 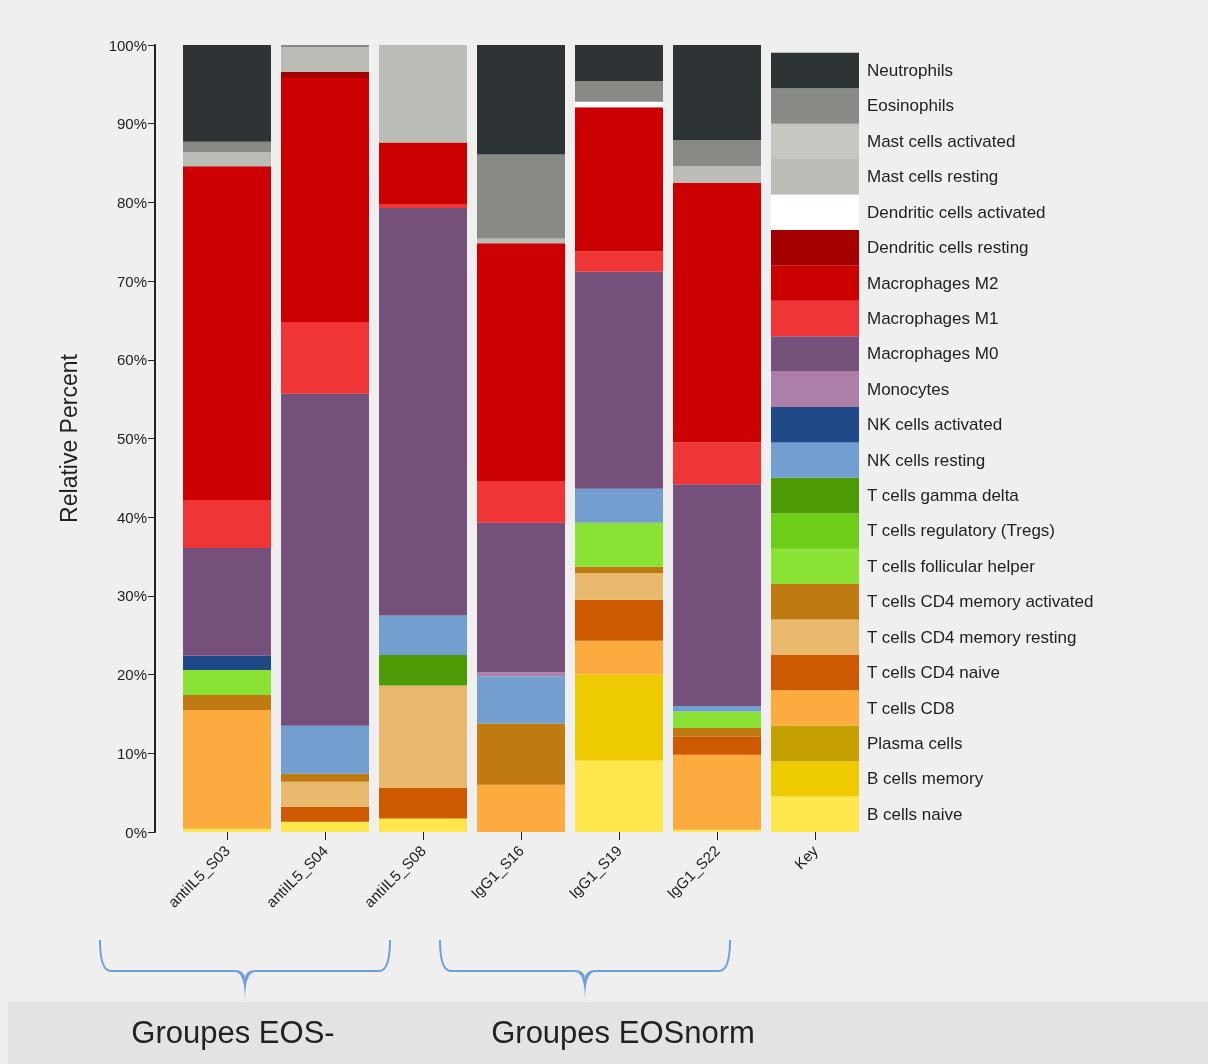 I want to click on y-tick-label: 70%, so click(x=131, y=281).